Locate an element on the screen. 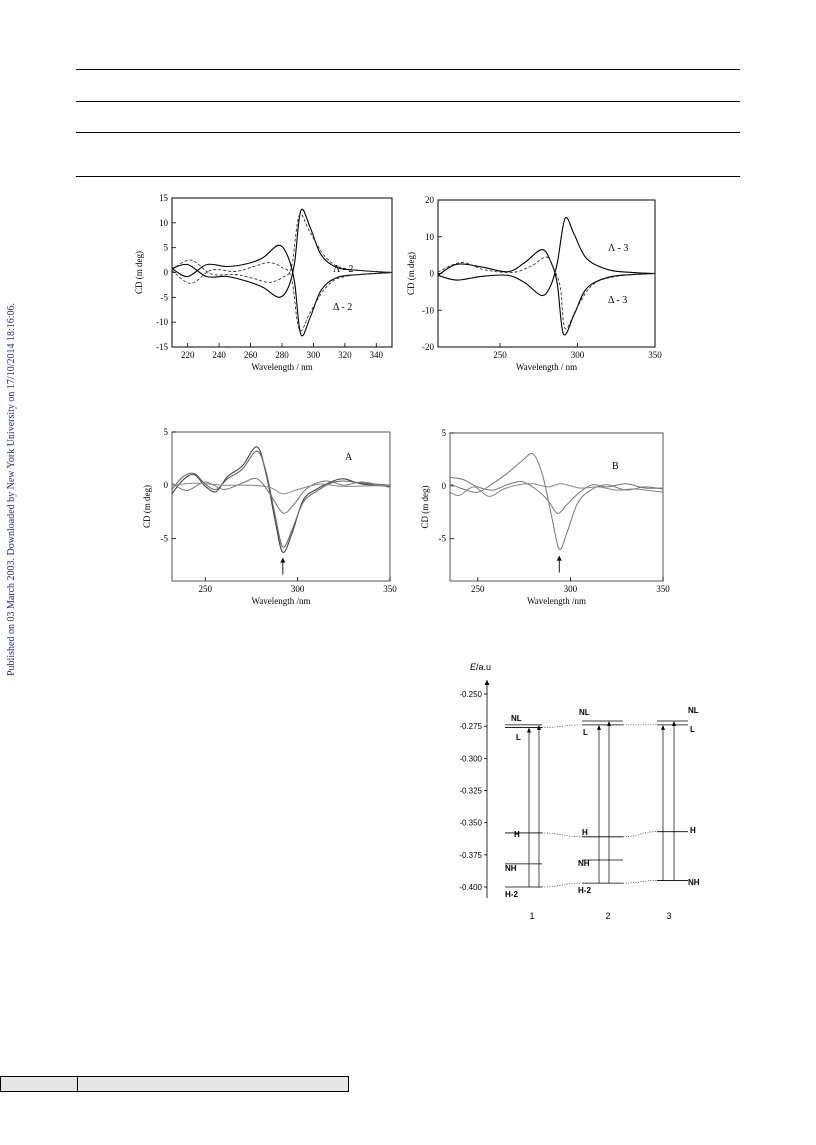 This screenshot has height=1145, width=816. energy-level-label: NH is located at coordinates (584, 863).